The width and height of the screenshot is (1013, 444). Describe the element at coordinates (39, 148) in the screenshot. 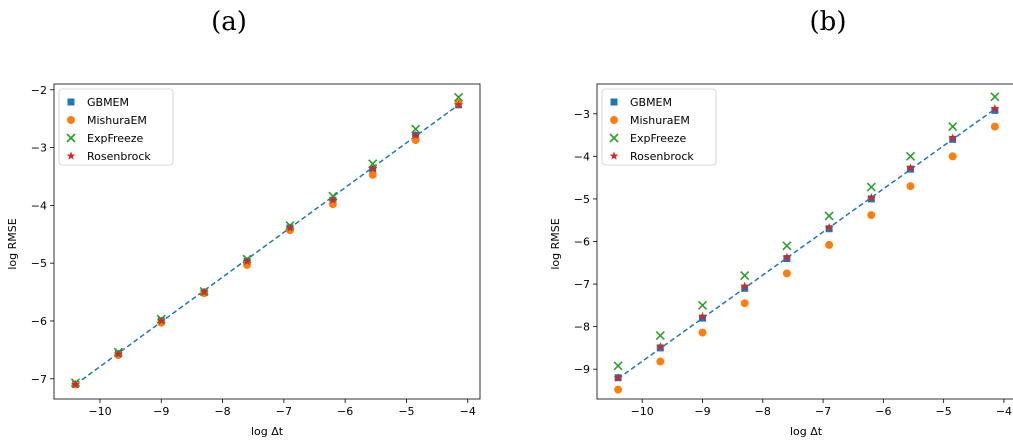

I see `panel-a-y-tick-label-4: −3` at that location.